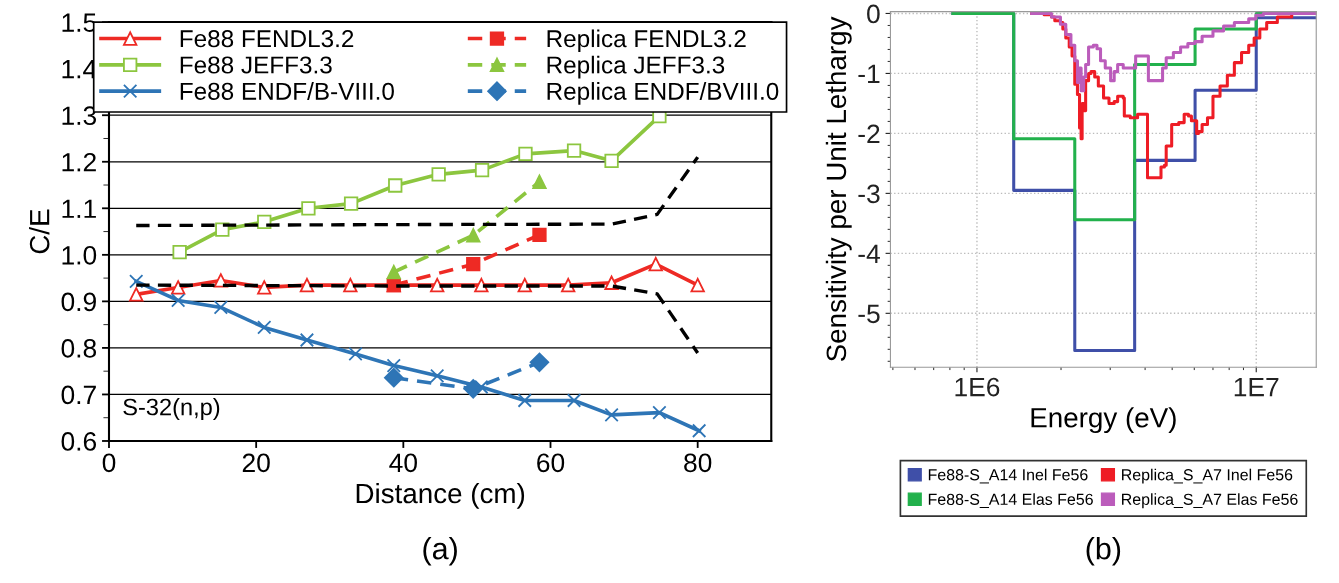  Describe the element at coordinates (79, 441) in the screenshot. I see `y-tick-label: 0.6` at that location.